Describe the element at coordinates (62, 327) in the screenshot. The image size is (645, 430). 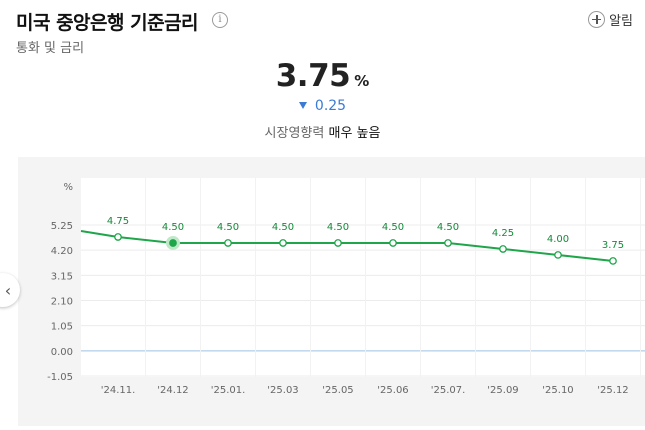
I see `y-tick-label: 1.05` at that location.